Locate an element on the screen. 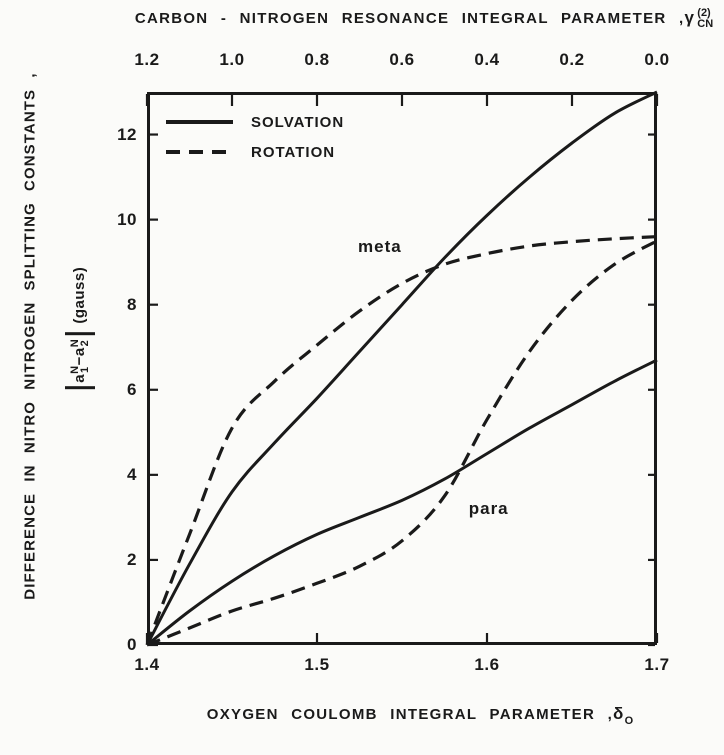 The image size is (724, 755). bottom-axis-tick-label: 1.5 is located at coordinates (317, 664).